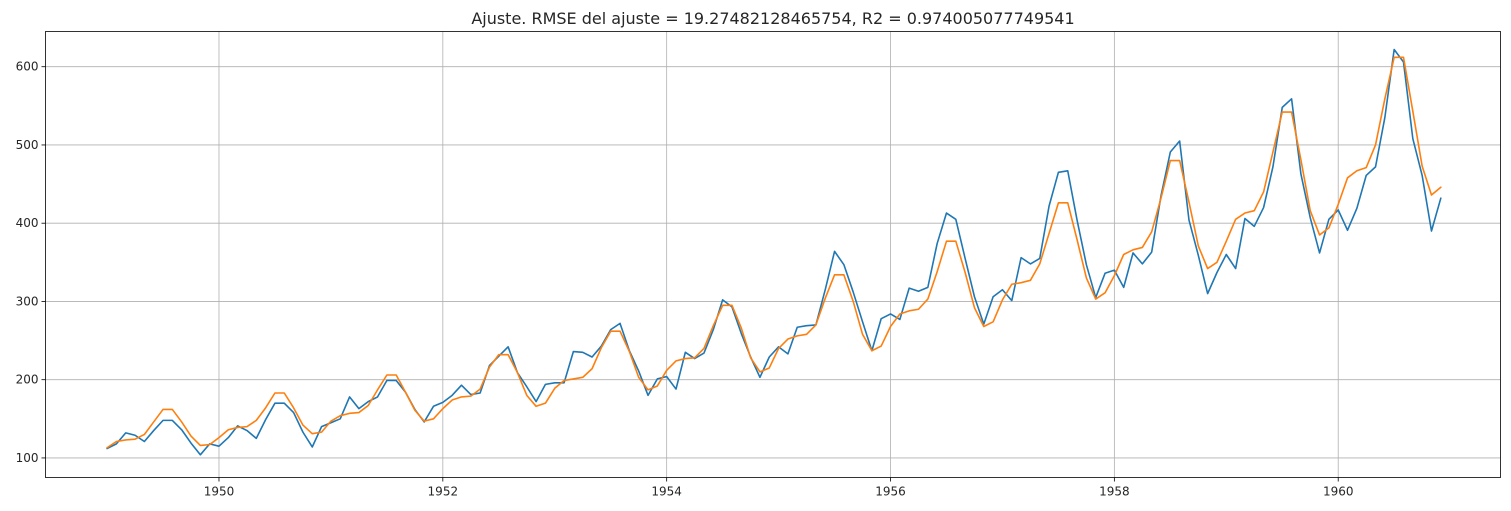 This screenshot has height=511, width=1511. Describe the element at coordinates (27, 145) in the screenshot. I see `y-tick-label: 500` at that location.